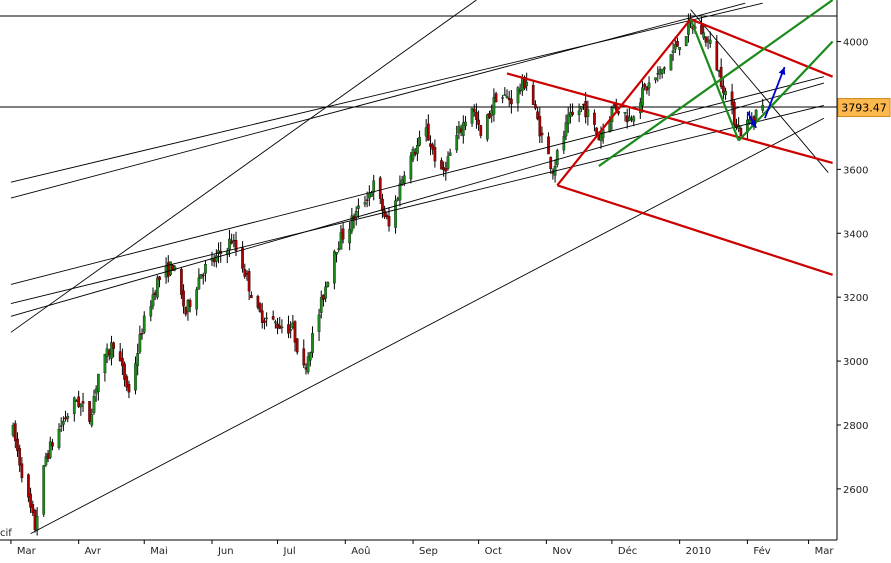 Image resolution: width=891 pixels, height=563 pixels. What do you see at coordinates (782, 71) in the screenshot?
I see `arrow-1-head` at bounding box center [782, 71].